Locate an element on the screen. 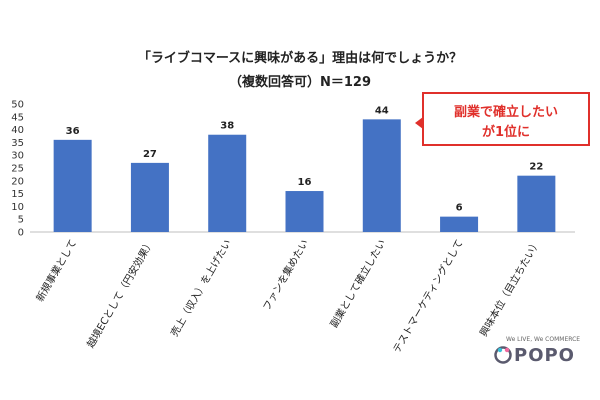 This screenshot has height=400, width=600. category-label: 越境ECとして（円安効果） is located at coordinates (120, 293).